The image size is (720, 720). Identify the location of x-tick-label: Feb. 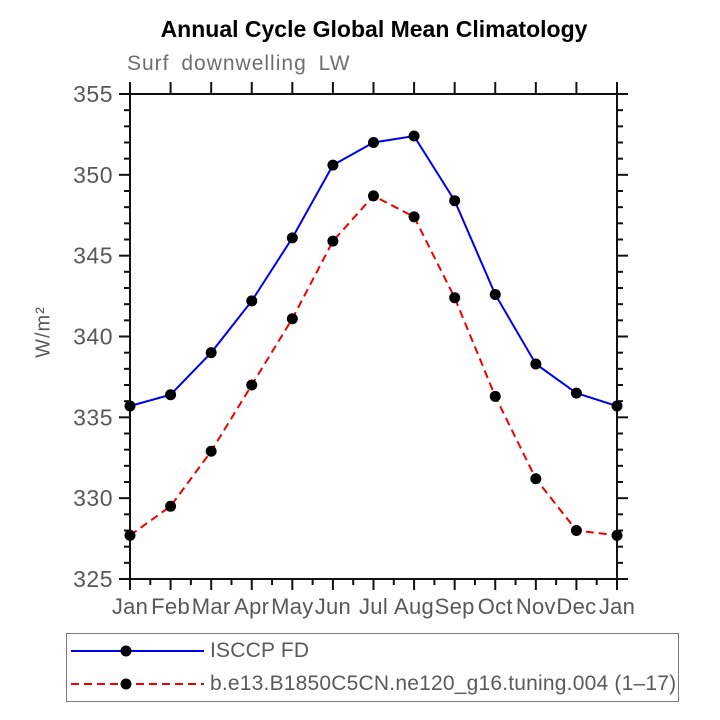
(170, 606).